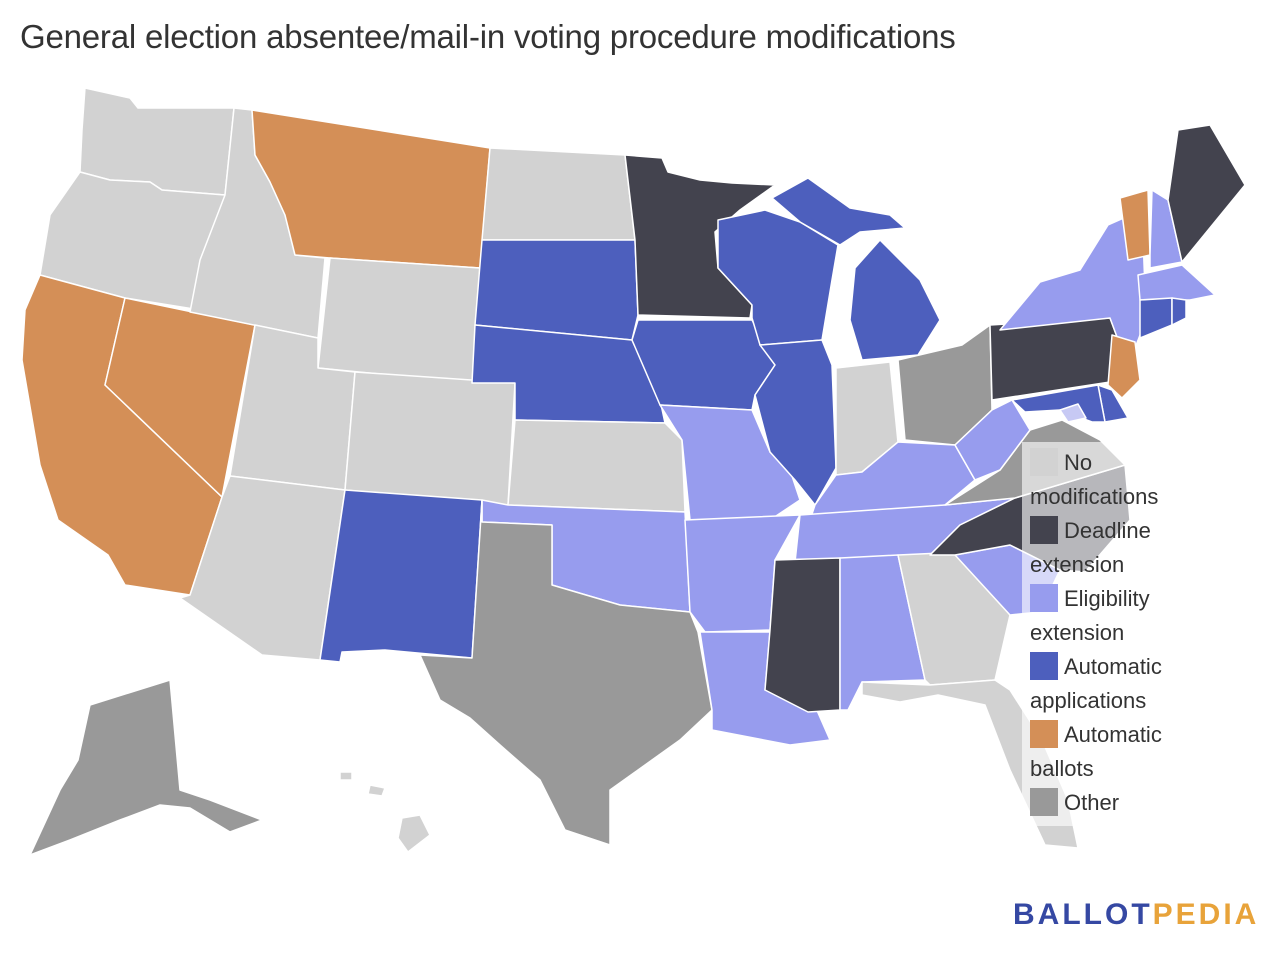  I want to click on state-WV, so click(992, 440).